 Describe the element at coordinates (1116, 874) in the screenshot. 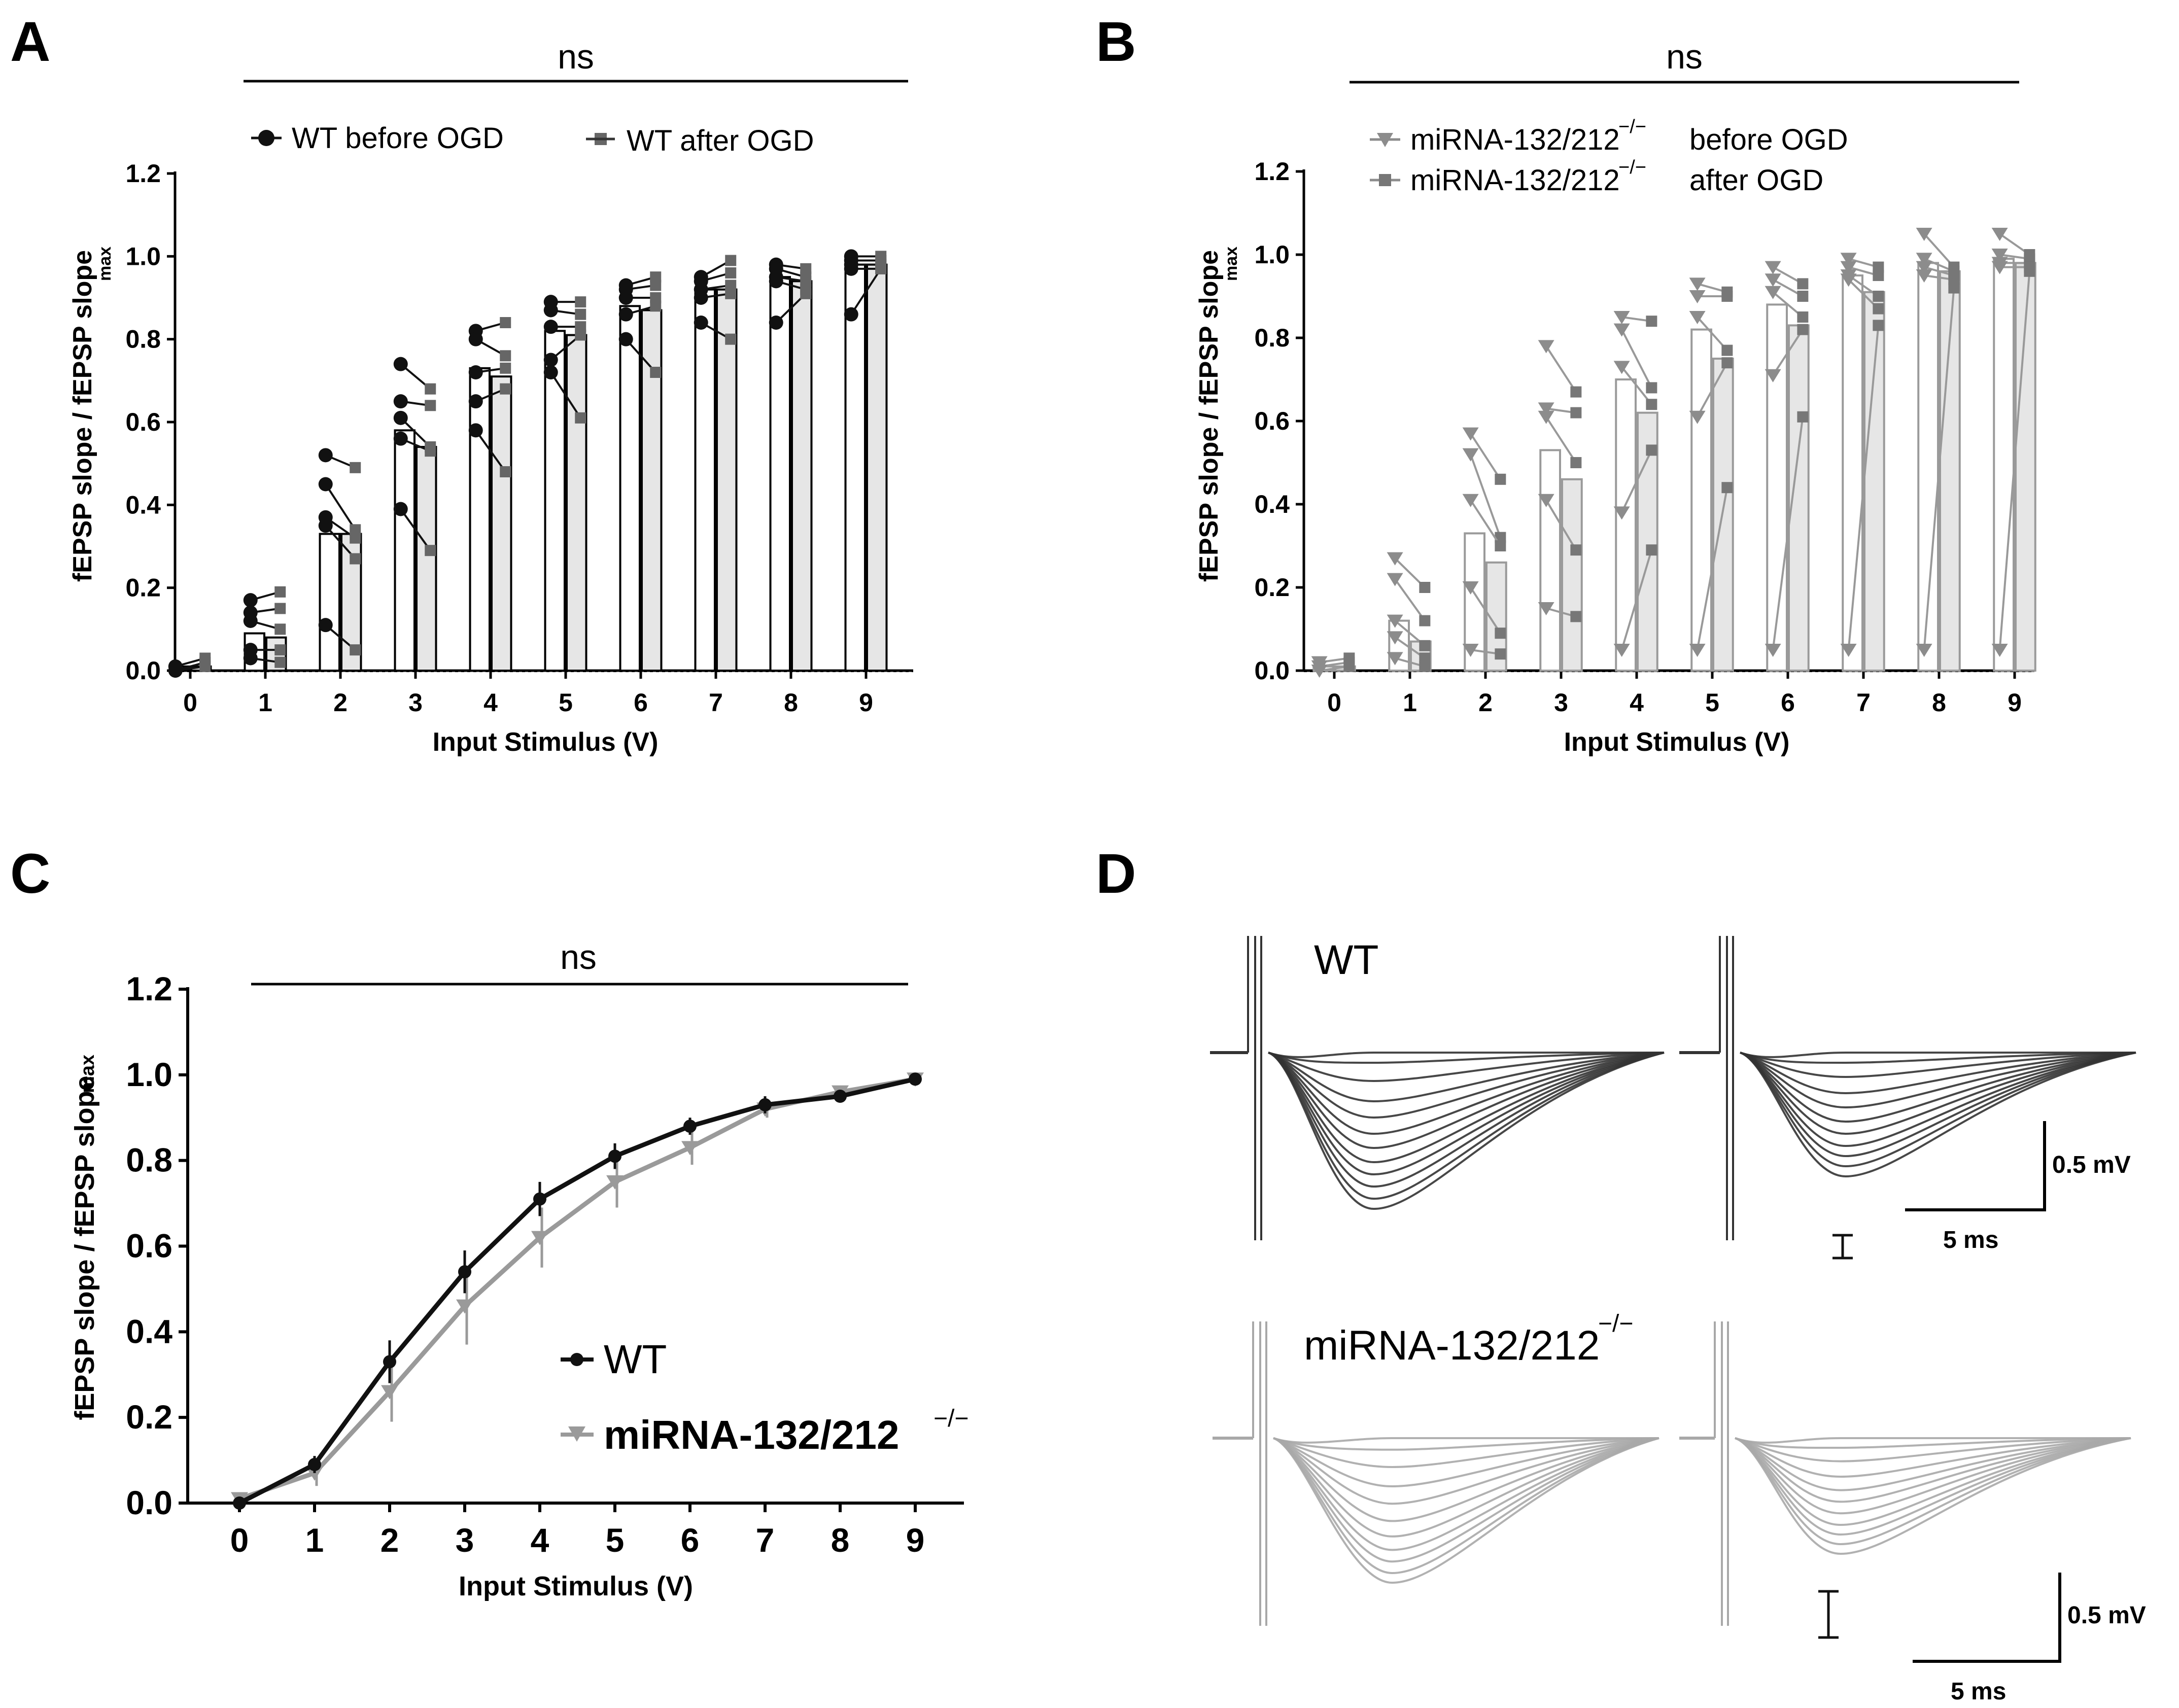

I see `panel-letter-d: D` at that location.